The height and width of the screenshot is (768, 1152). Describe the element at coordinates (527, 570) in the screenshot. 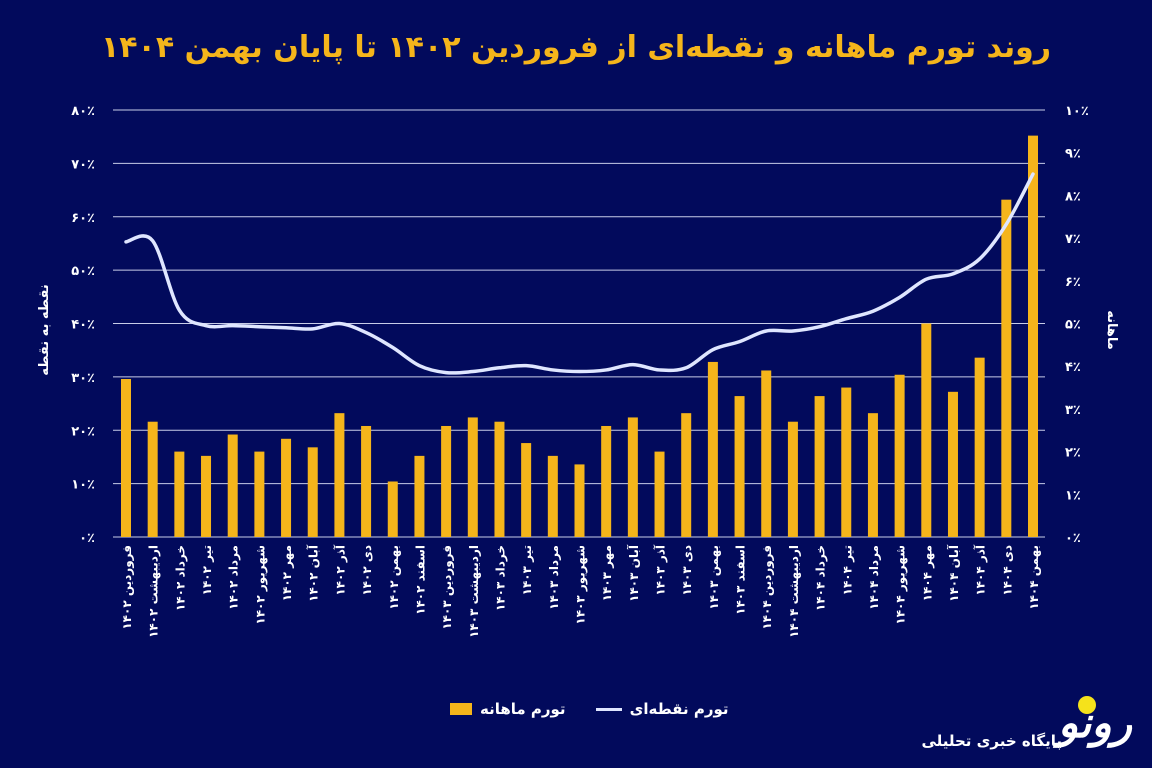

I see `x-tick-label: تیر ۱۴۰۳` at that location.